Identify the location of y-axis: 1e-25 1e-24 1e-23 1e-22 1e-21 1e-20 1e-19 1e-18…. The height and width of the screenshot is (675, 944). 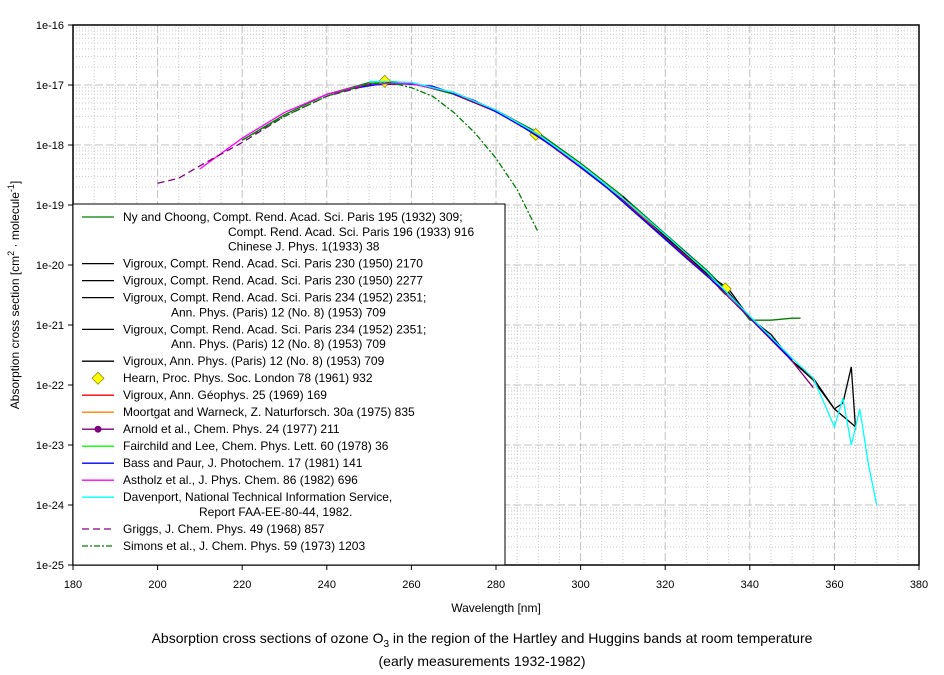
(54, 296).